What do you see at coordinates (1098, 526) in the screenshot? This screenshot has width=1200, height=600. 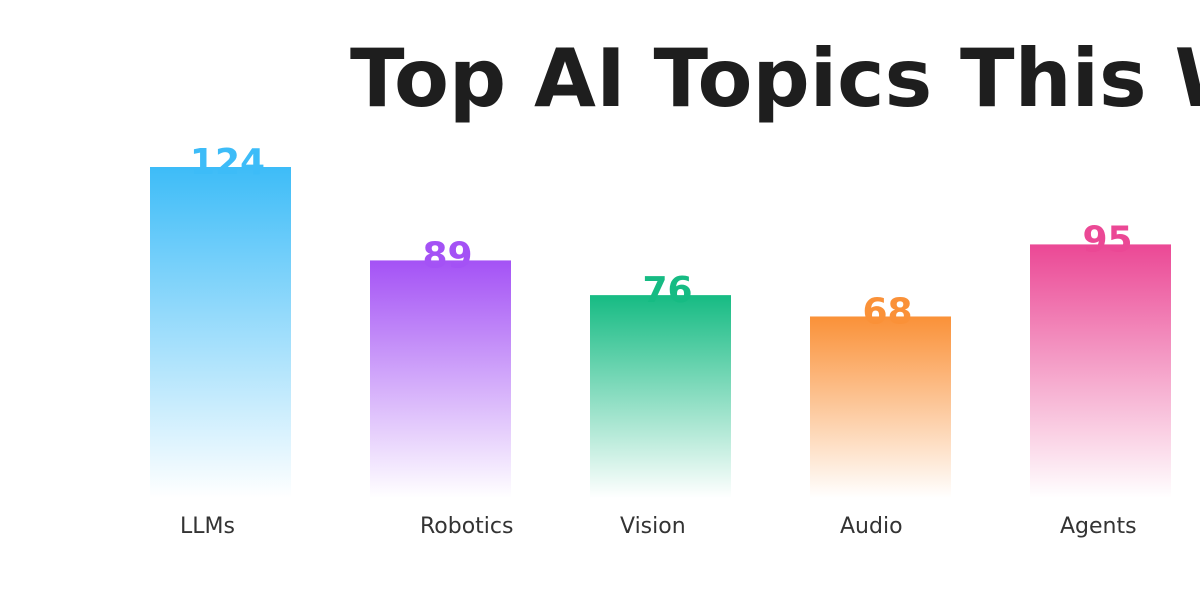 I see `category-label-agents: Agents` at bounding box center [1098, 526].